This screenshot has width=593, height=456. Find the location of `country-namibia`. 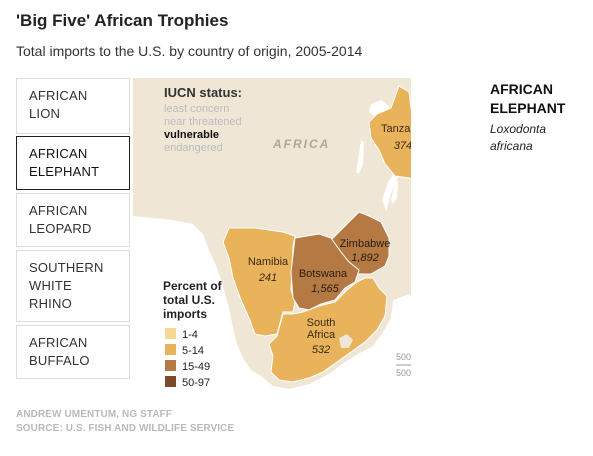

country-namibia is located at coordinates (259, 282).